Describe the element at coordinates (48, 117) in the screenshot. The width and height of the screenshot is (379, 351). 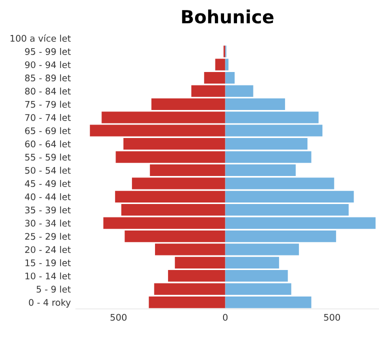
I see `y-tick-label: 70 - 74 let` at that location.